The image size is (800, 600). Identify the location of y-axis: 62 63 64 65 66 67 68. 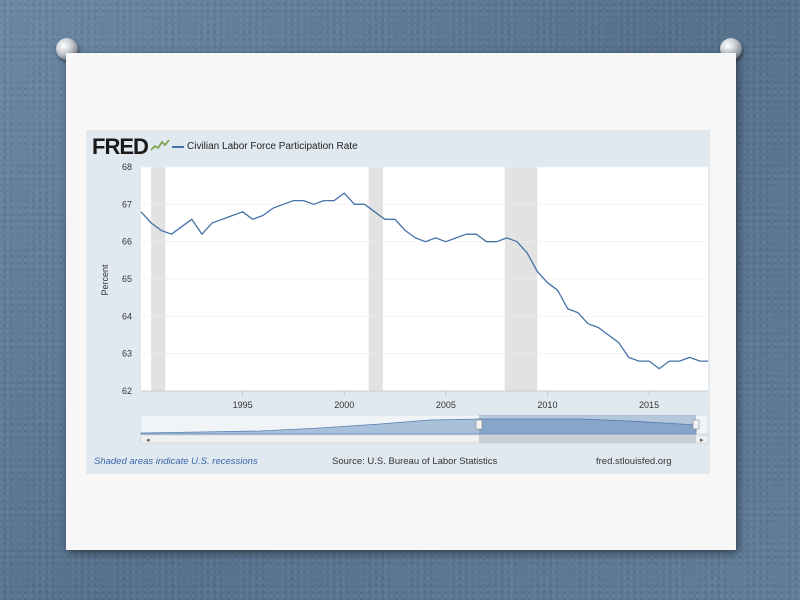
(127, 279).